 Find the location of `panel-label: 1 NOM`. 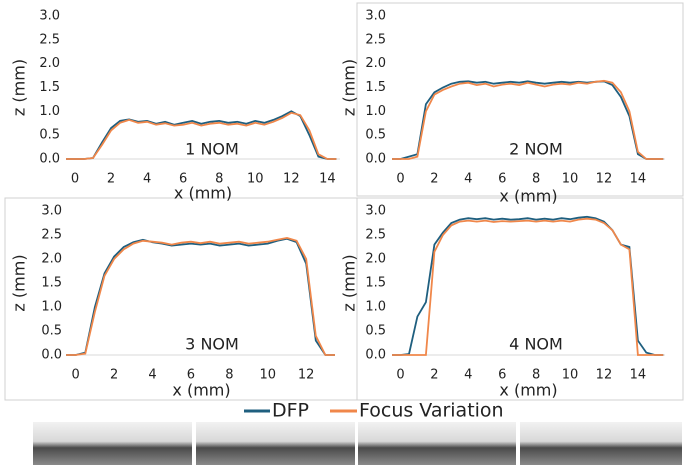

panel-label: 1 NOM is located at coordinates (212, 149).